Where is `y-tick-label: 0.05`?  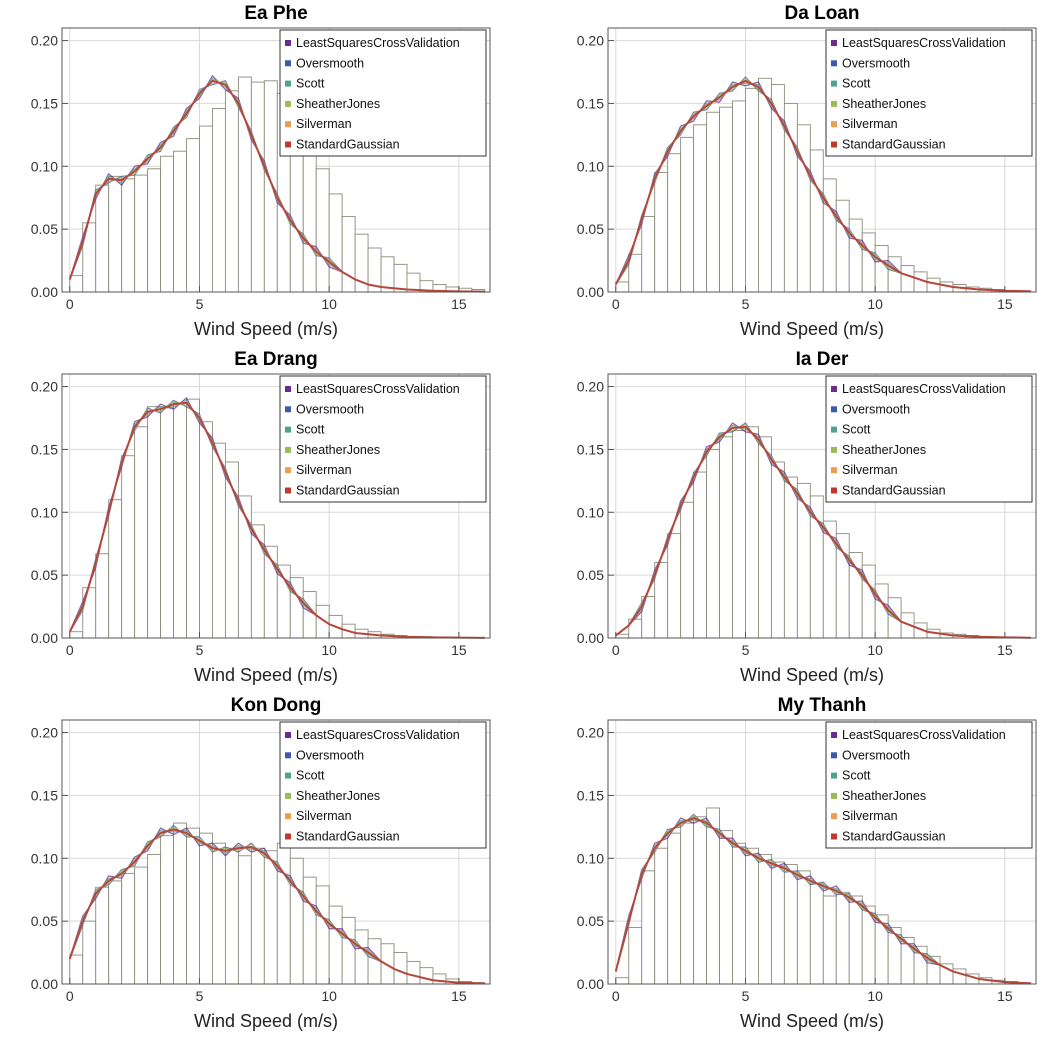 y-tick-label: 0.05 is located at coordinates (44, 921).